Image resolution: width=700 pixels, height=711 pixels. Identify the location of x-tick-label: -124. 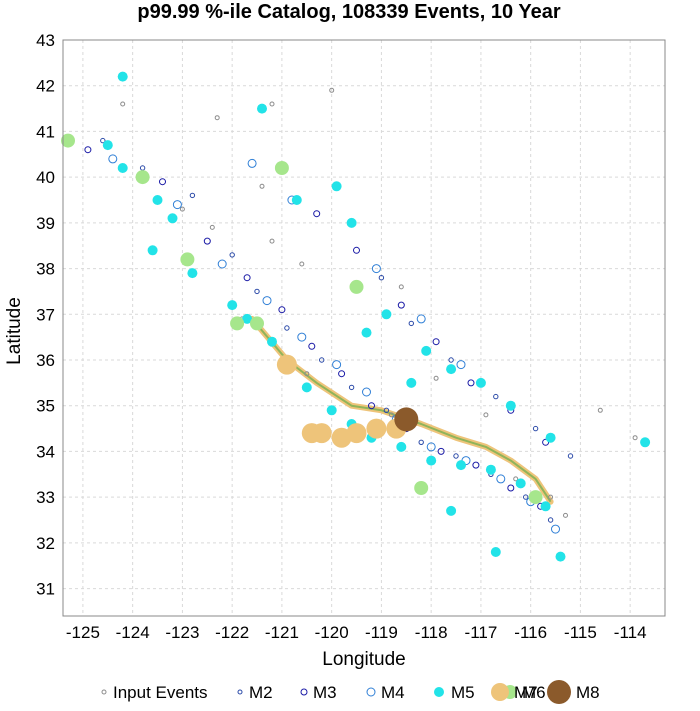
(133, 632).